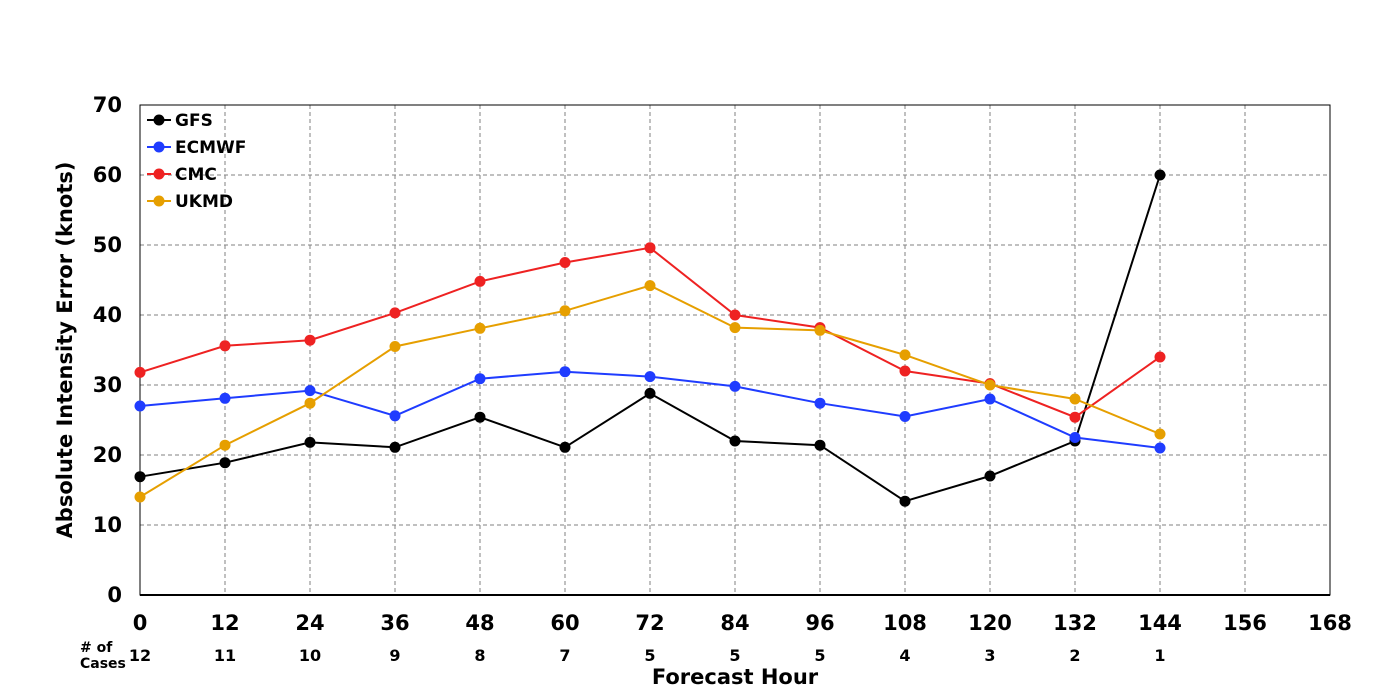 The width and height of the screenshot is (1400, 700). Describe the element at coordinates (107, 350) in the screenshot. I see `y-tick-labels: 0 10 20 30 40 50 60 70` at that location.